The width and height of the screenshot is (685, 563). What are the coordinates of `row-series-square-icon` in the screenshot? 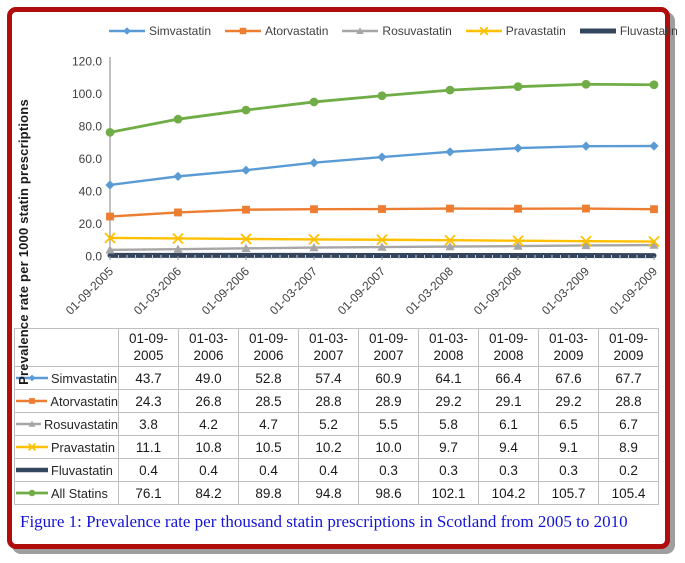 It's located at (32, 401).